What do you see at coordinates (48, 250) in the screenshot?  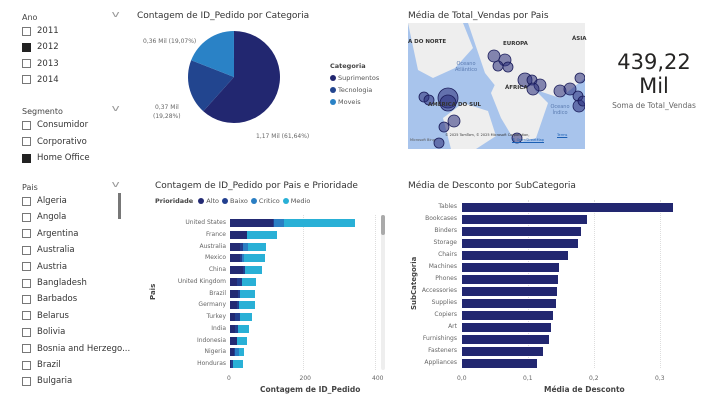 I see `slicer-item: Australia` at bounding box center [48, 250].